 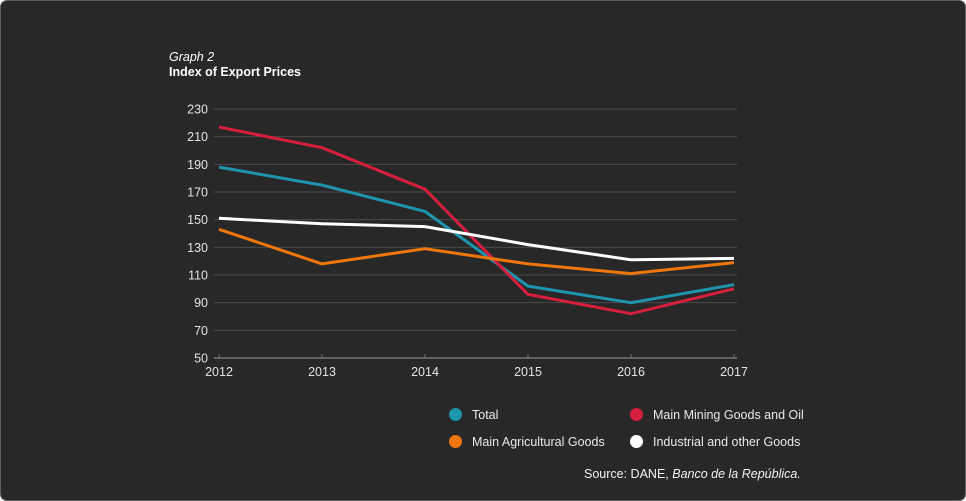 I want to click on series-line-total, so click(x=476, y=235).